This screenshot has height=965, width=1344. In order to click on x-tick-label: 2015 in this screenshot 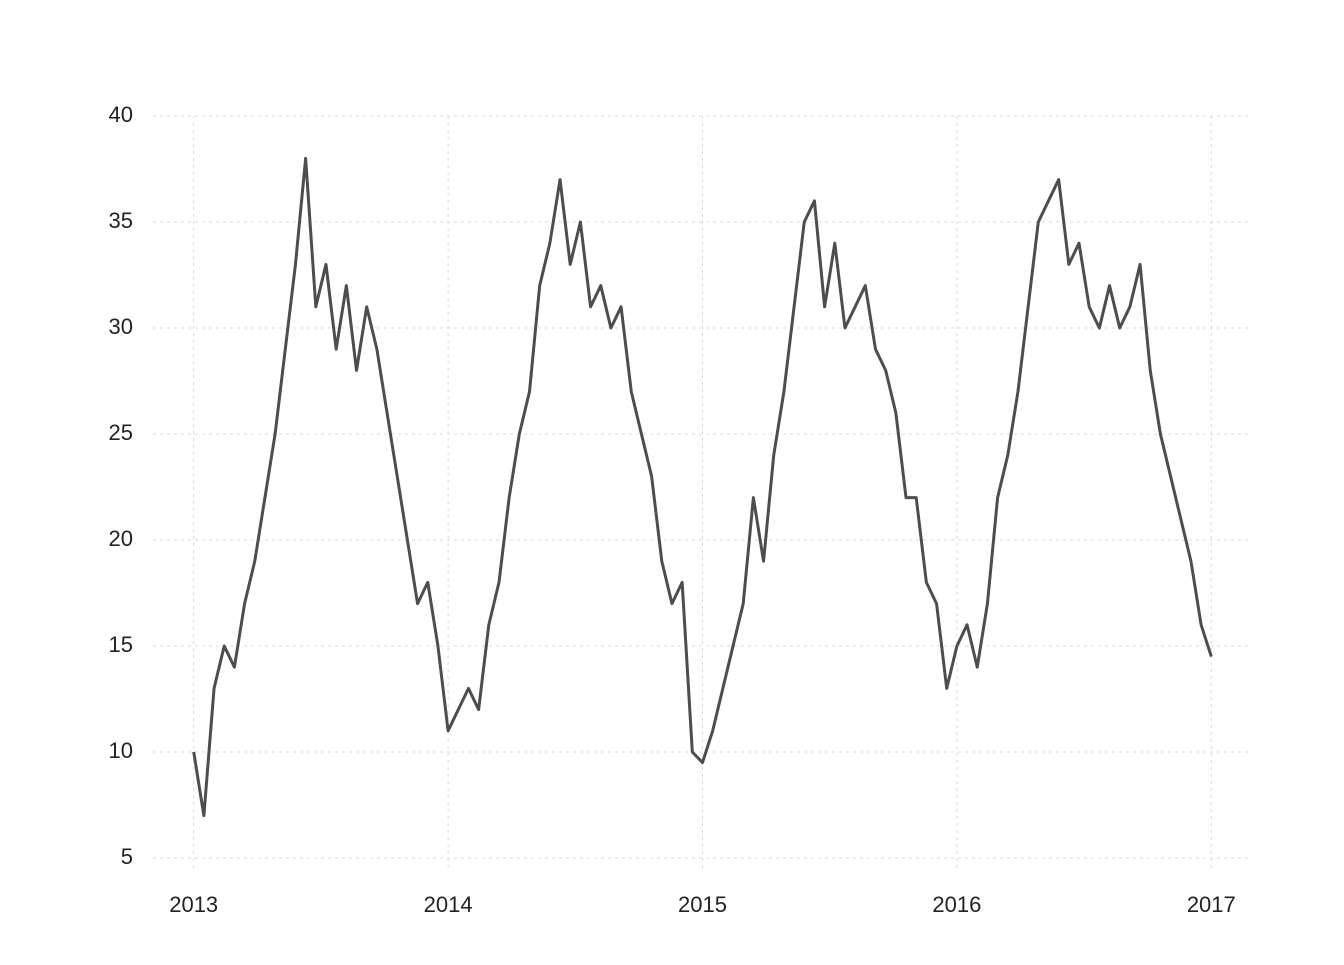, I will do `click(702, 904)`.